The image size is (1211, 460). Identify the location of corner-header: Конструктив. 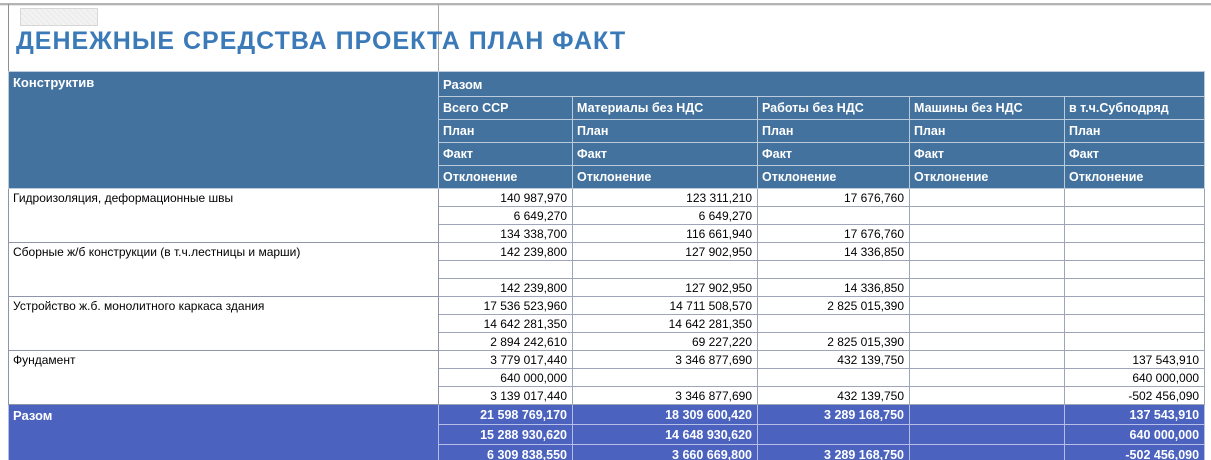
(223, 130).